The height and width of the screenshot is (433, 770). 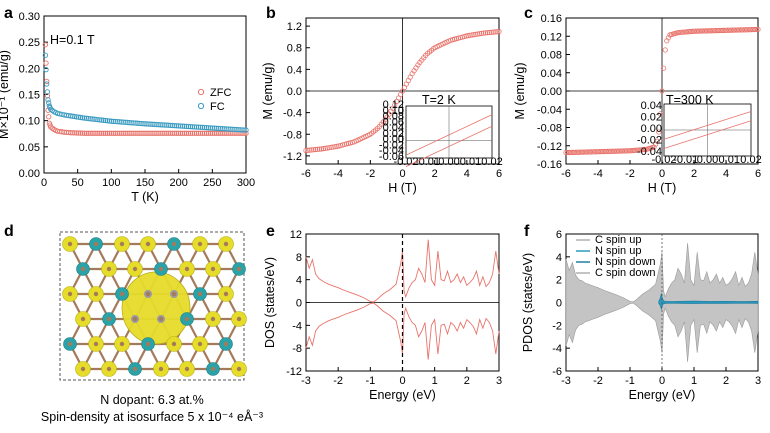 What do you see at coordinates (370, 174) in the screenshot?
I see `x-tick-label-b: -2` at bounding box center [370, 174].